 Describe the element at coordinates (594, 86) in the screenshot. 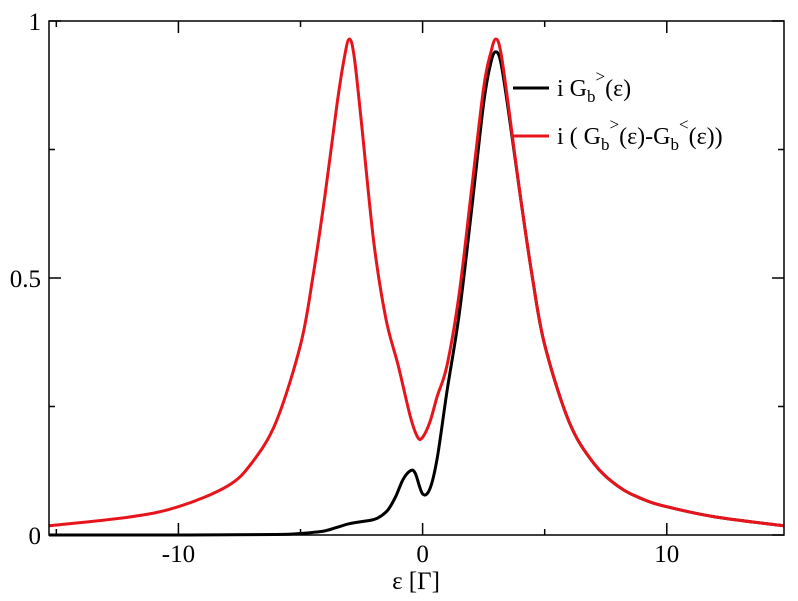

I see `legend-label-1: i Gb>(ε)` at that location.